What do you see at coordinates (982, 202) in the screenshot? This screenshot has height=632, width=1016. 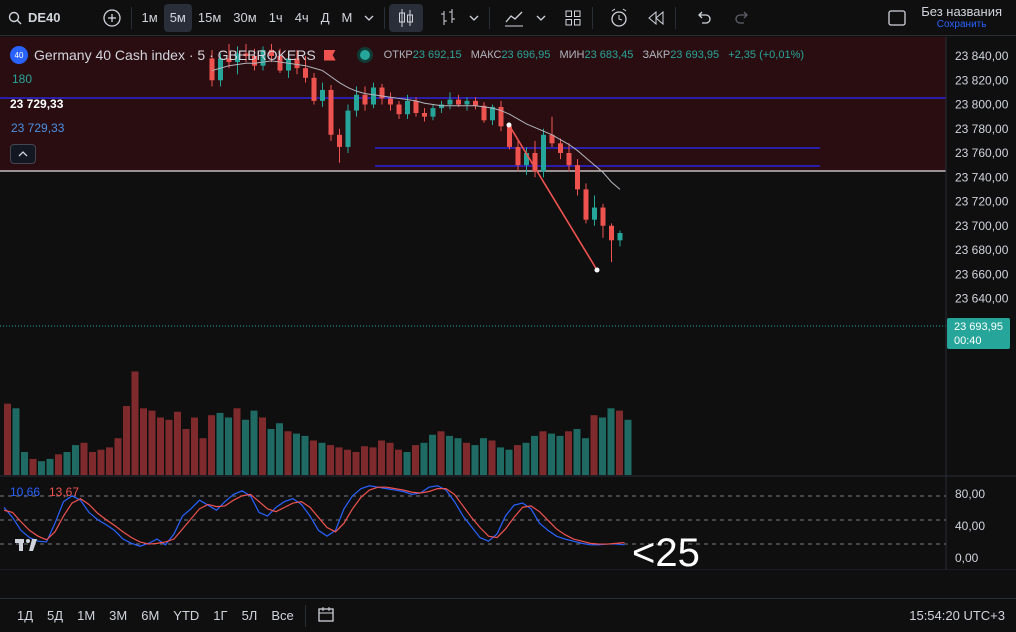 I see `price-tick-label: 23 720,00` at bounding box center [982, 202].